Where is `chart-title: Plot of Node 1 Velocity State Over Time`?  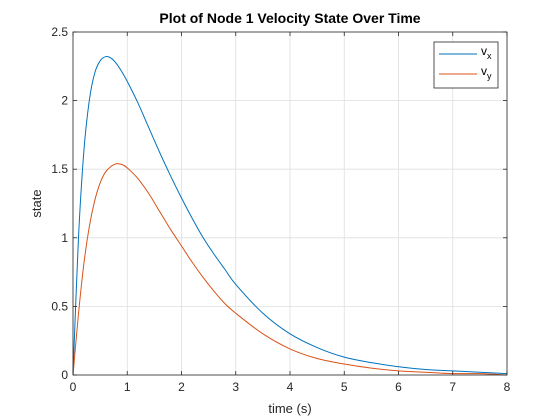
chart-title: Plot of Node 1 Velocity State Over Time is located at coordinates (289, 18).